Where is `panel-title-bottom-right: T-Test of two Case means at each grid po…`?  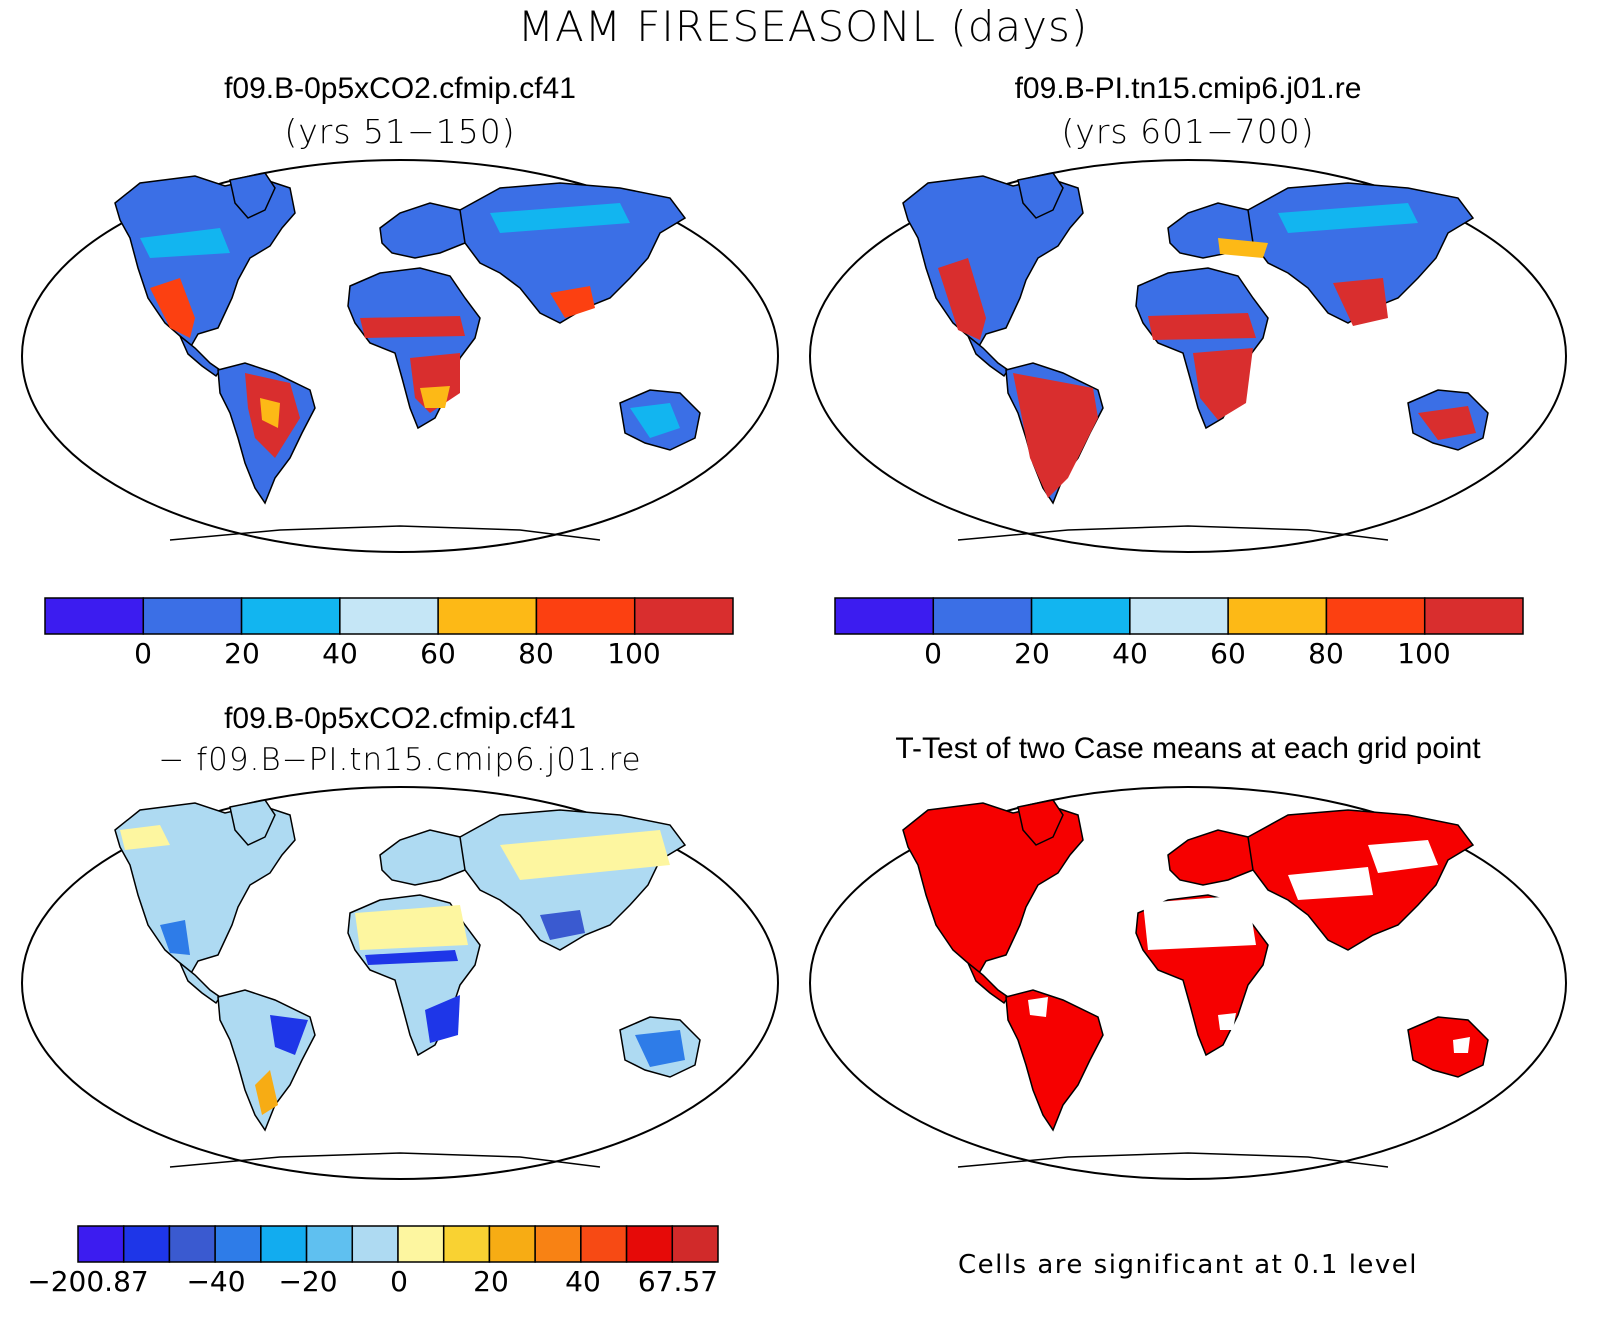
panel-title-bottom-right: T-Test of two Case means at each grid po… is located at coordinates (1188, 748).